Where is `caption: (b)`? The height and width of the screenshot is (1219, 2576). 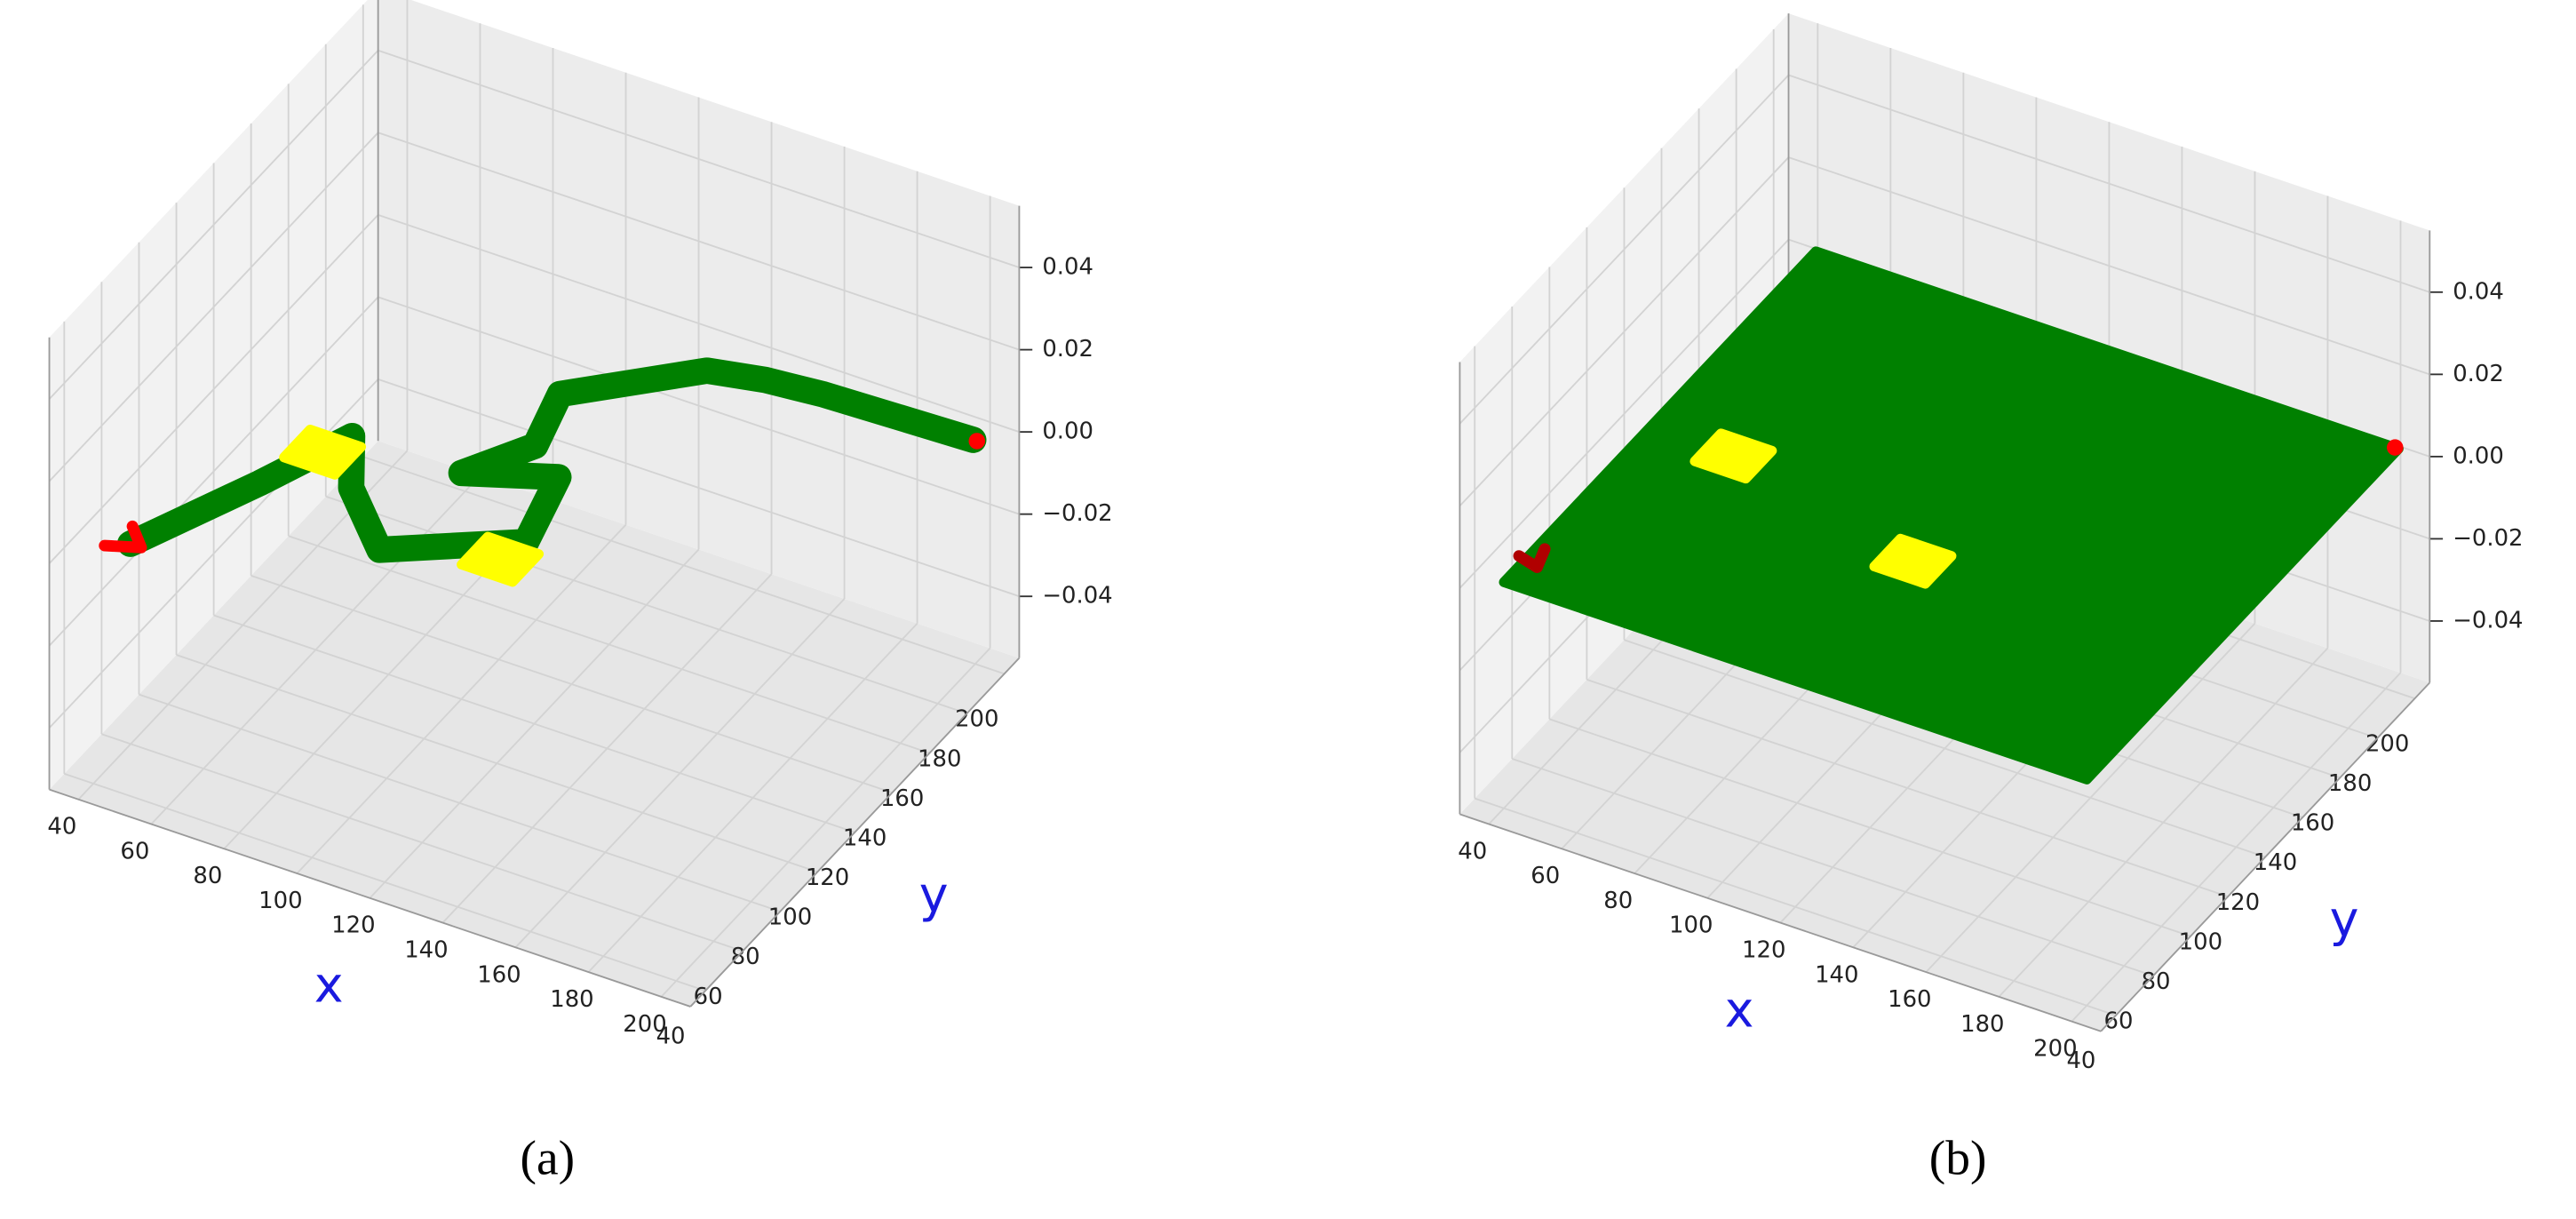
caption: (b) is located at coordinates (1958, 1158).